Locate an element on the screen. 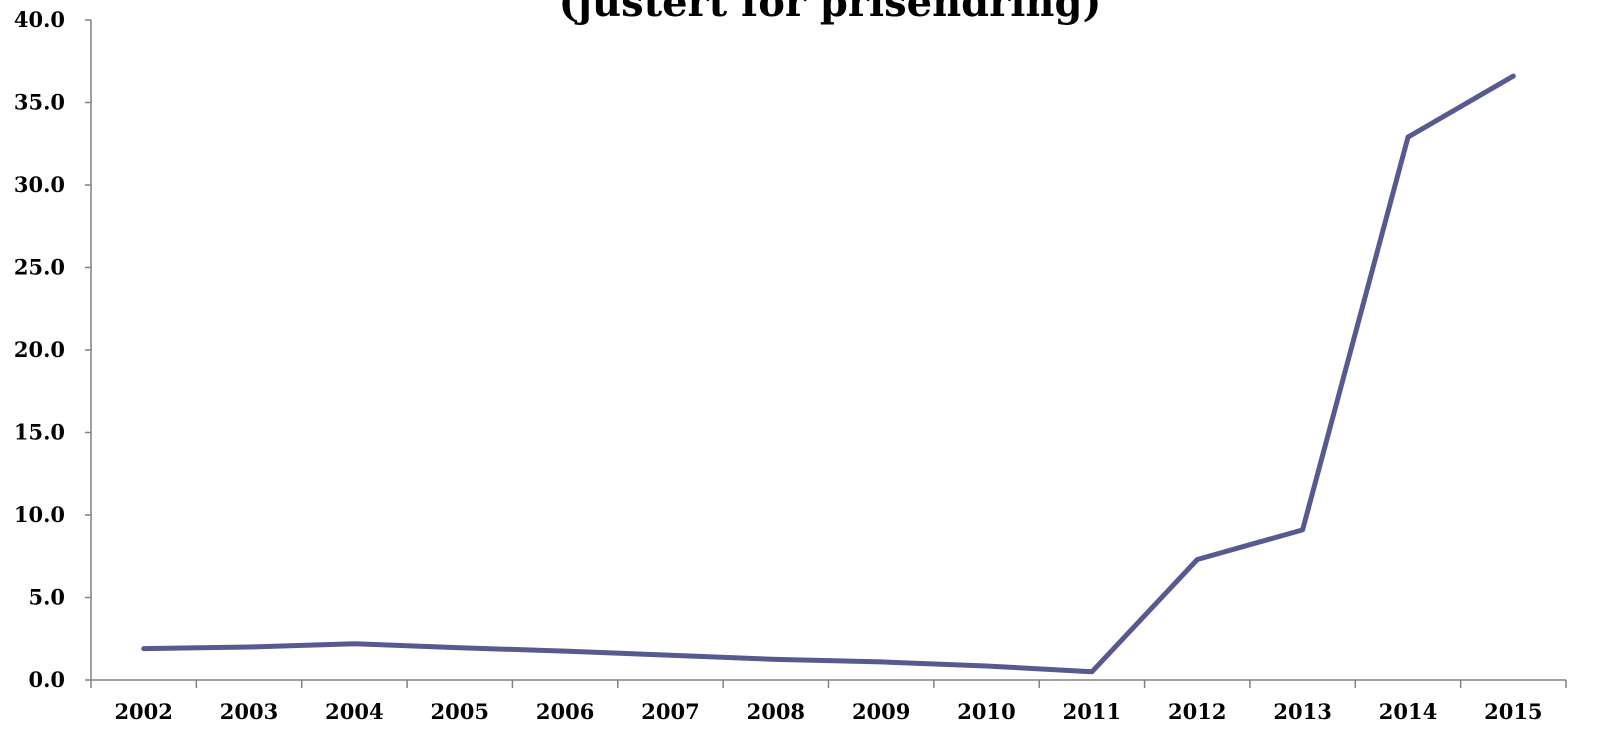 The width and height of the screenshot is (1608, 741). x-tick-label: 2007 is located at coordinates (670, 711).